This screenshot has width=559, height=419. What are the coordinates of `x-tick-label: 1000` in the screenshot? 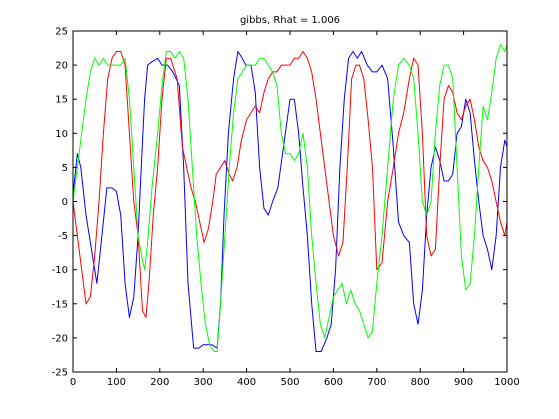 It's located at (506, 382).